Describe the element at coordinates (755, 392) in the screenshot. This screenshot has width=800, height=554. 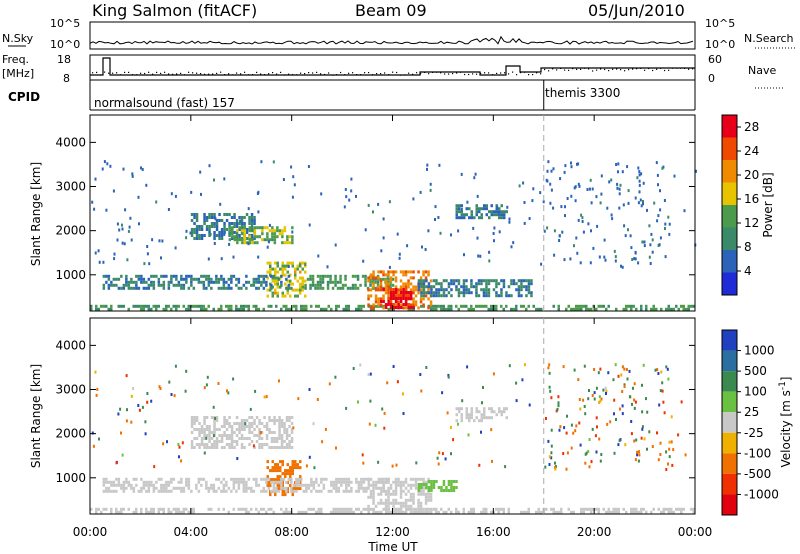
I see `colorbar-tick-label: 100` at that location.